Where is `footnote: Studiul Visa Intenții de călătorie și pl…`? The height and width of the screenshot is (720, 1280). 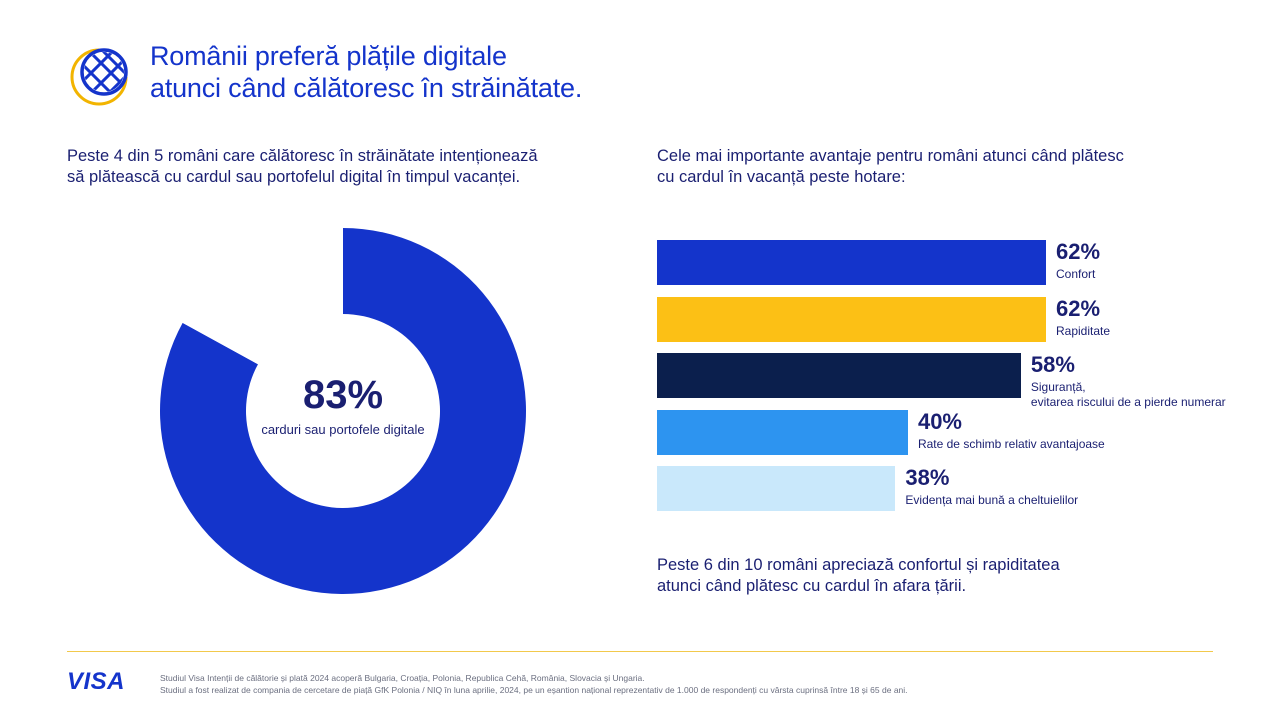 footnote: Studiul Visa Intenții de călătorie și pl… is located at coordinates (534, 684).